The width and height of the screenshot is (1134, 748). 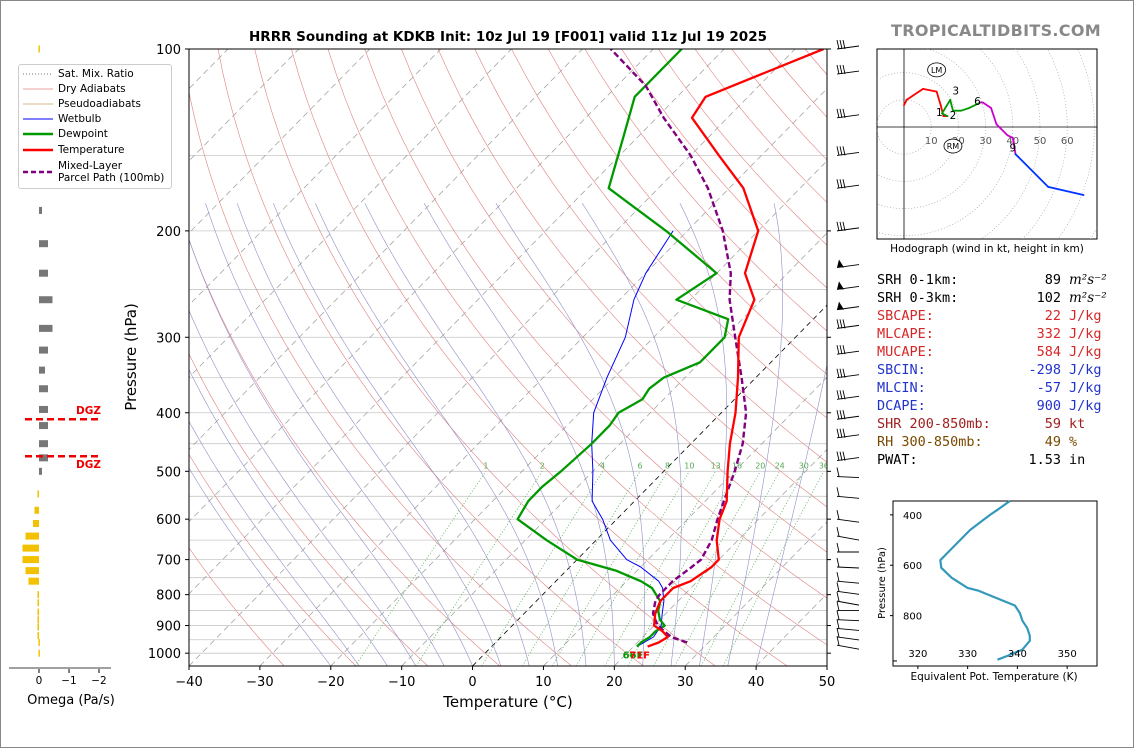 What do you see at coordinates (737, 465) in the screenshot?
I see `mixing-ratio-label: 16` at bounding box center [737, 465].